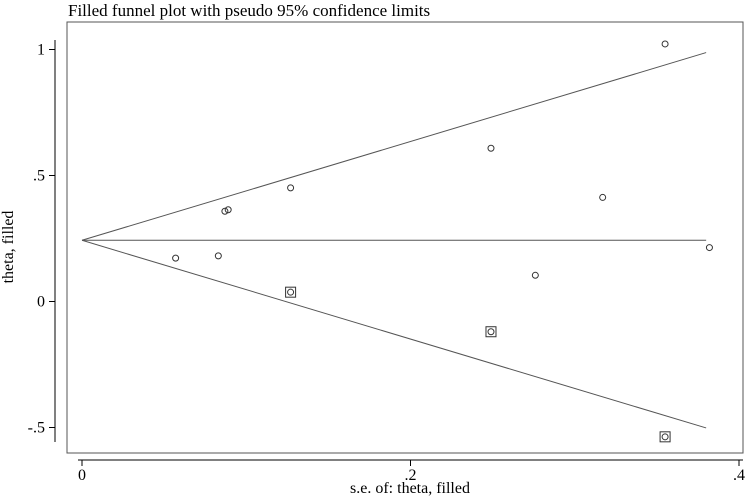 This screenshot has width=756, height=498. I want to click on x-axis-label: s.e. of: theta, filled, so click(410, 488).